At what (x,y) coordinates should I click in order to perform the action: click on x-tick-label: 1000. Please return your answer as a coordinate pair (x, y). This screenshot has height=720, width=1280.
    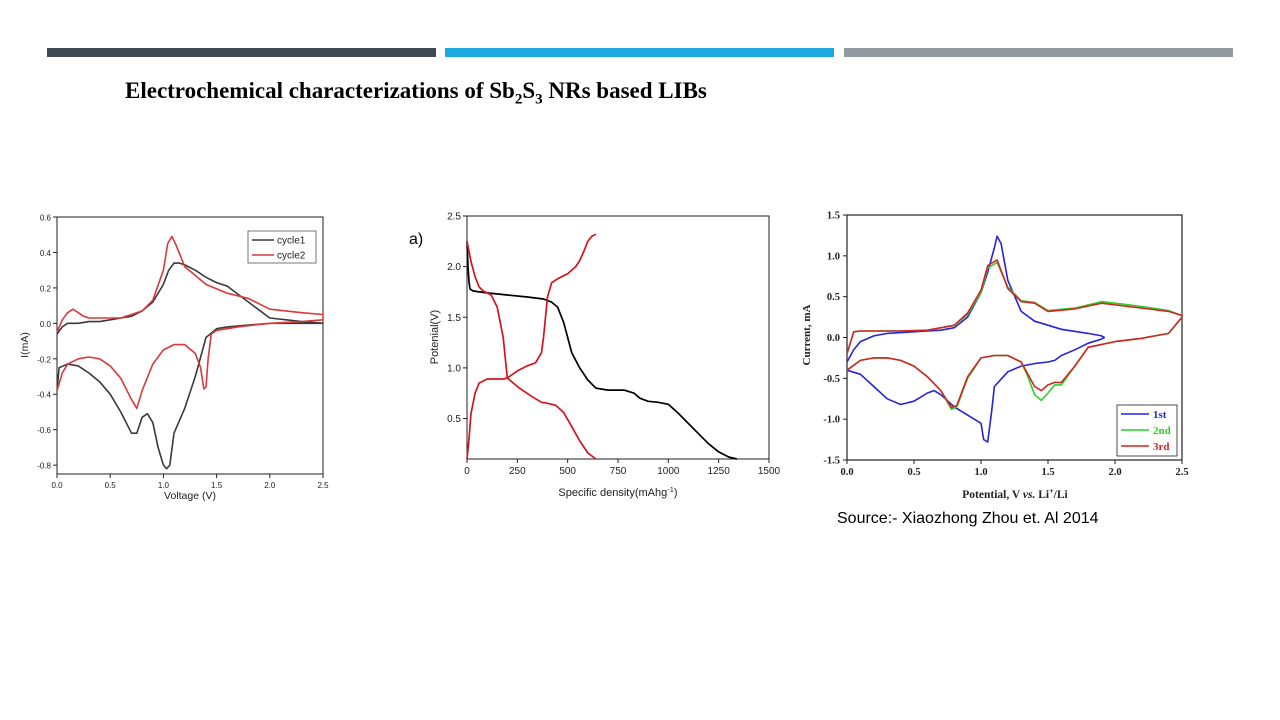
    Looking at the image, I should click on (668, 471).